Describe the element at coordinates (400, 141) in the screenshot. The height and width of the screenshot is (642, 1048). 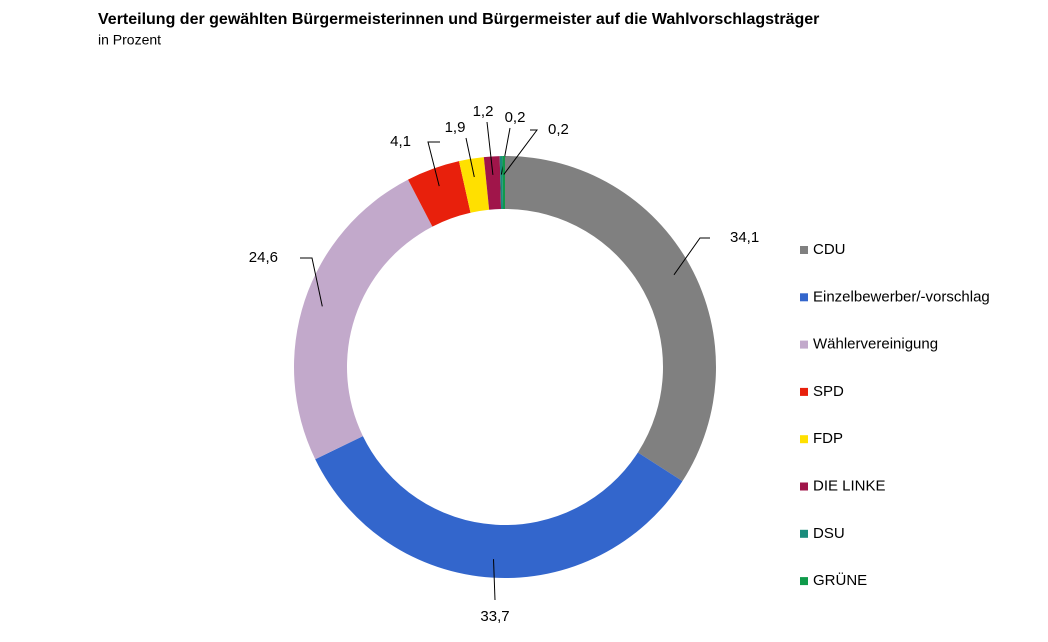
I see `value-label: 4,1` at that location.